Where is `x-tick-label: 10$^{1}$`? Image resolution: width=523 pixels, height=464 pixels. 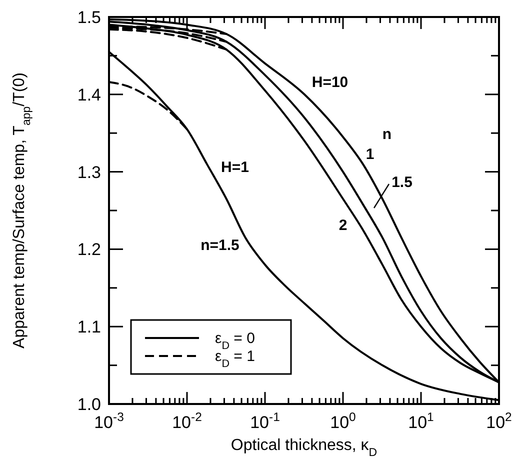 x-tick-label: 10$^{1}$ is located at coordinates (421, 421).